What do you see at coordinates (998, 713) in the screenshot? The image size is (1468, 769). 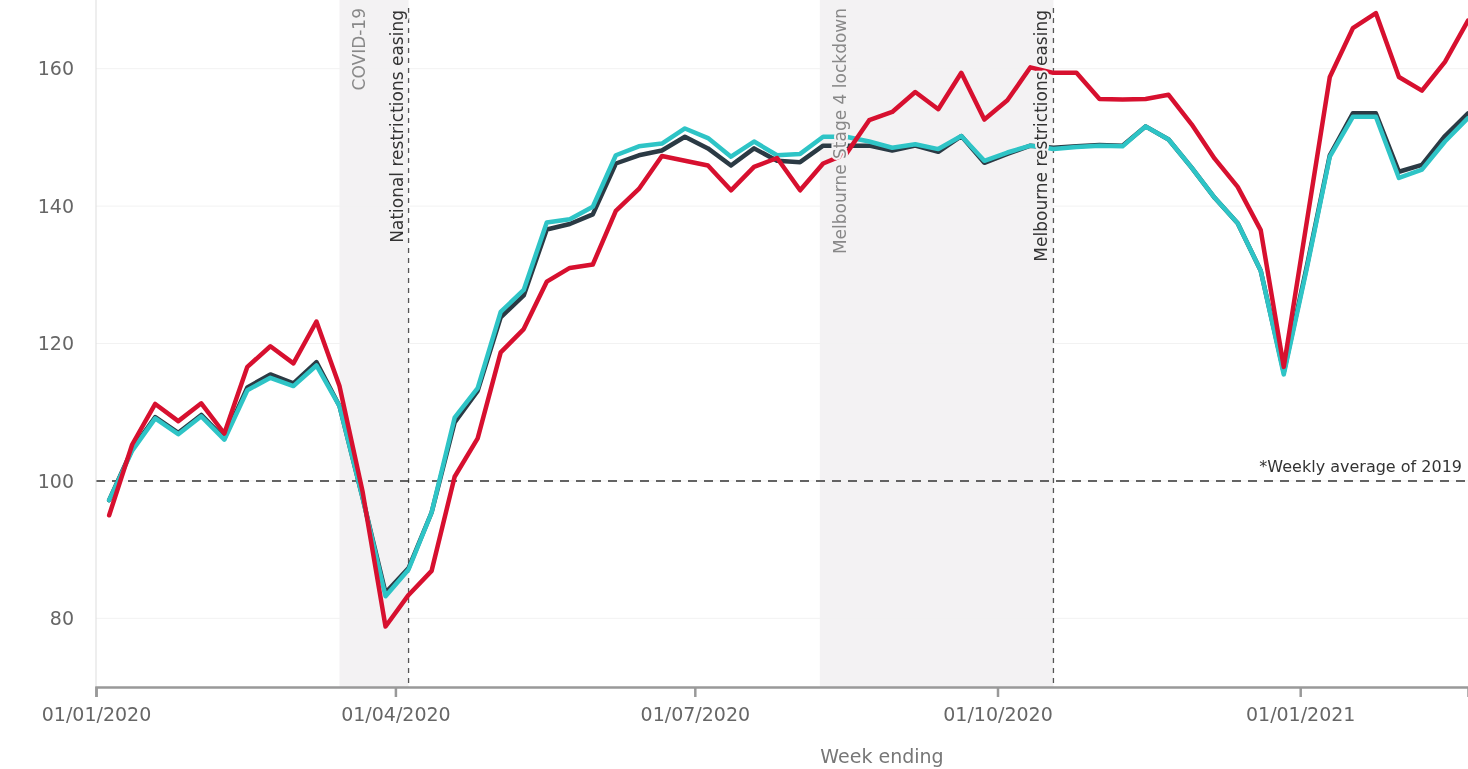 I see `x-tick-label: 01/10/2020` at bounding box center [998, 713].